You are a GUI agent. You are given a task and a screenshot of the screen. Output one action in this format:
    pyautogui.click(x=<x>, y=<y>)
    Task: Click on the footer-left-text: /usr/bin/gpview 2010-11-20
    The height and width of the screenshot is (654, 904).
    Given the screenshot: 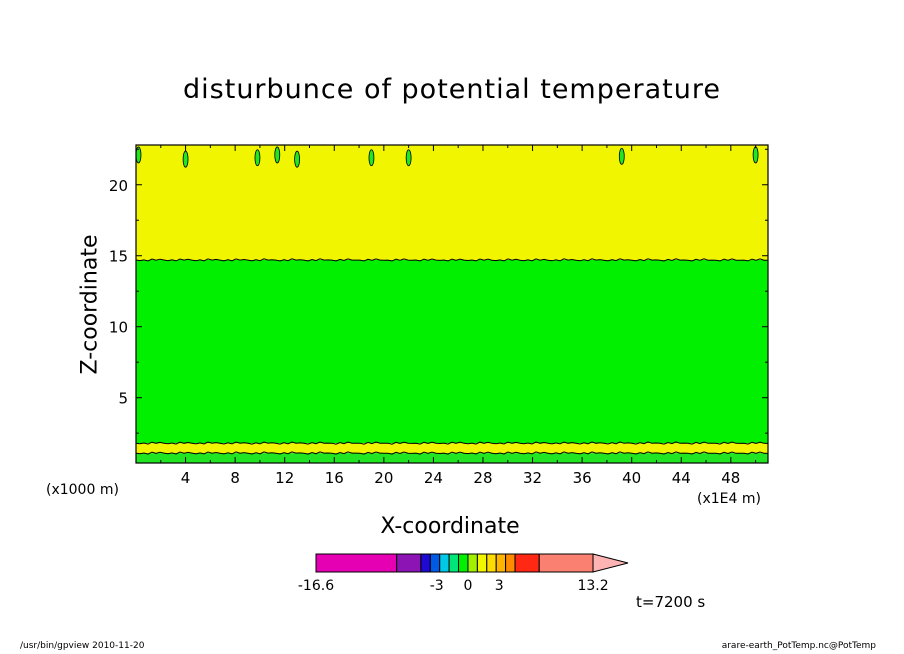 What is the action you would take?
    pyautogui.click(x=82, y=646)
    